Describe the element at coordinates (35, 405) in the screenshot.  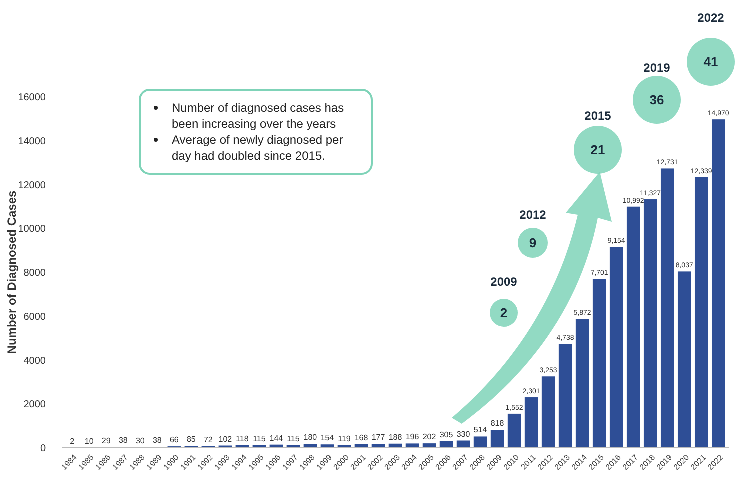
I see `y-tick-label: 2000` at that location.